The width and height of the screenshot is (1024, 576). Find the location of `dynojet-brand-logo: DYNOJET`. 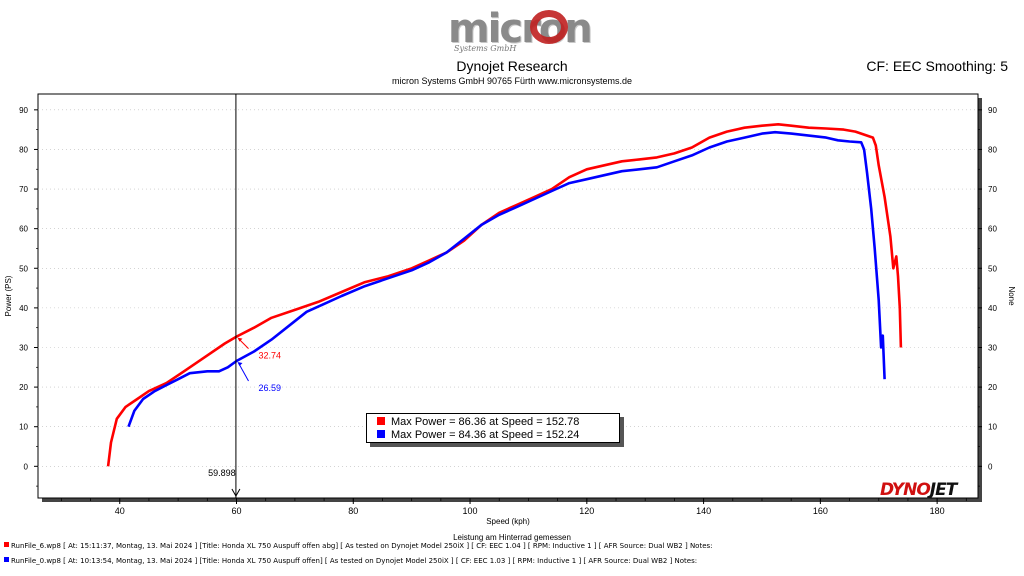

dynojet-brand-logo: DYNOJET is located at coordinates (919, 490).